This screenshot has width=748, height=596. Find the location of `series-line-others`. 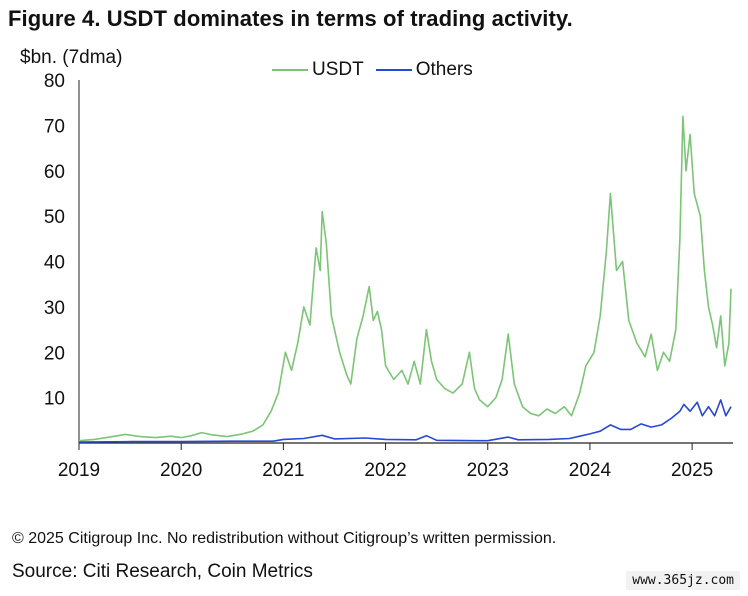

series-line-others is located at coordinates (405, 421).